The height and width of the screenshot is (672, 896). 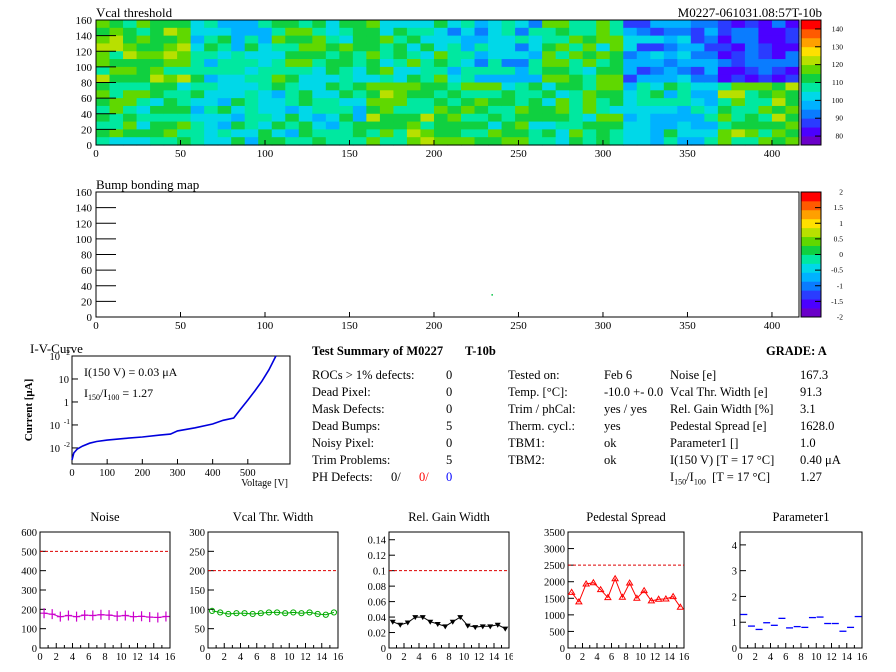 I want to click on y-tick-label: 0, so click(x=90, y=318).